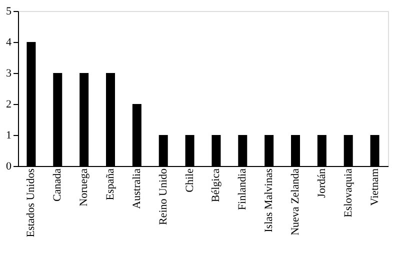  Describe the element at coordinates (322, 183) in the screenshot. I see `x-tick-label: Jordán` at that location.